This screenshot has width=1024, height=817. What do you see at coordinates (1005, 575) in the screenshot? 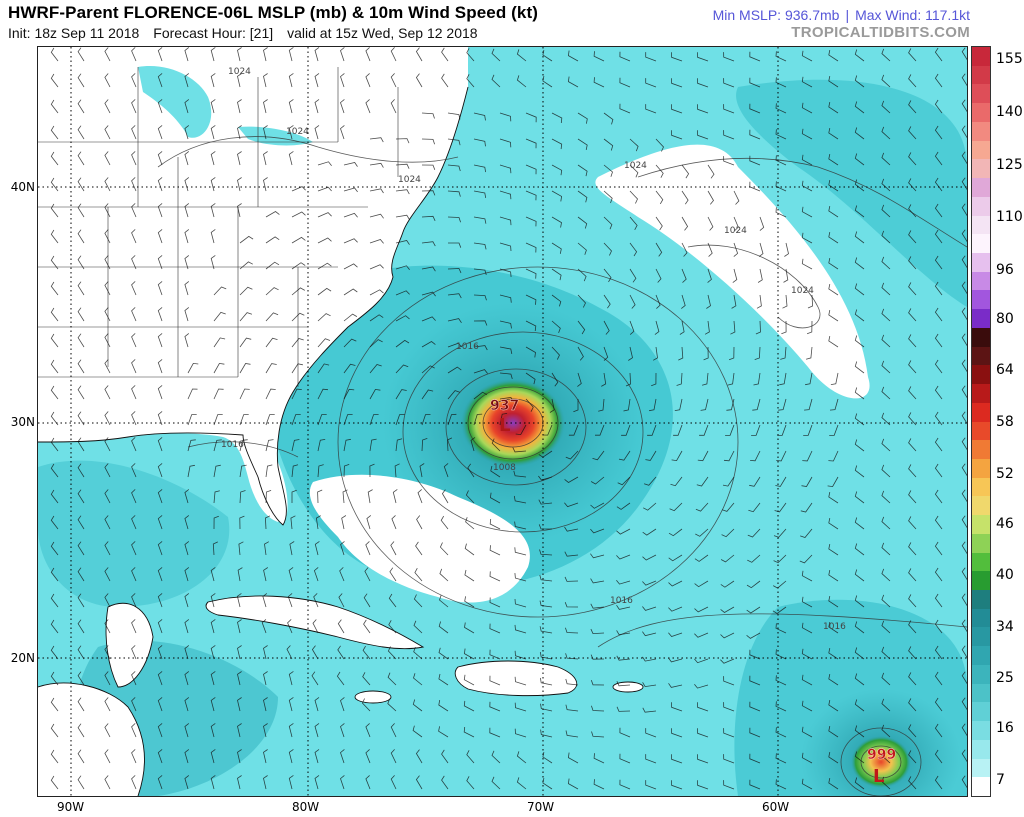
I see `colorbar-label: 40` at bounding box center [1005, 575].